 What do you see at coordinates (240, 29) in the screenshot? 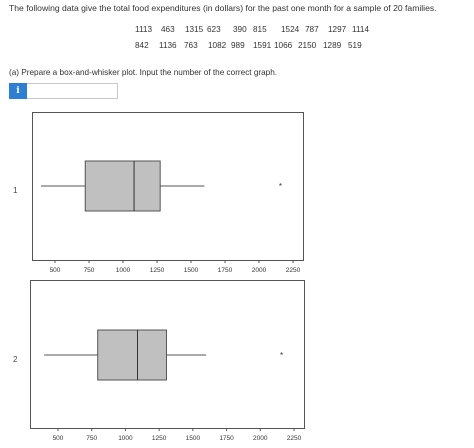
I see `data-value: 390` at bounding box center [240, 29].